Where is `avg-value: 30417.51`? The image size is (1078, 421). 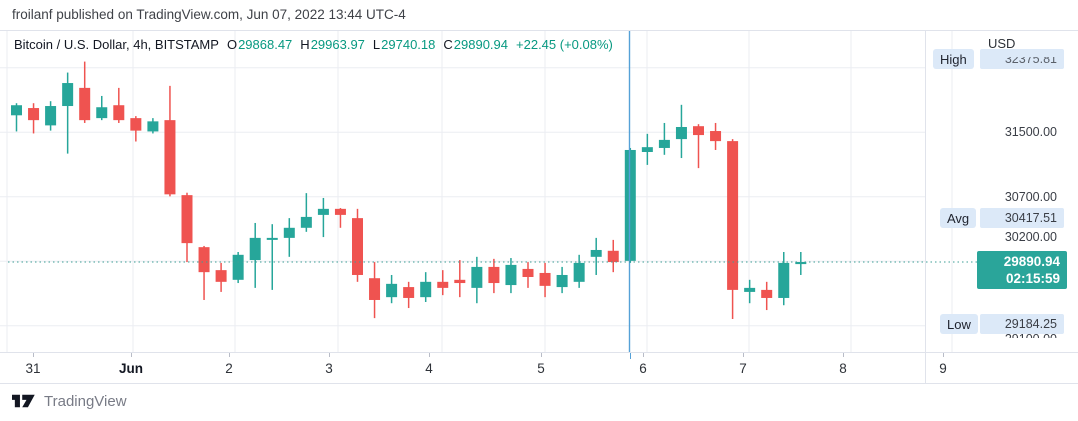
avg-value: 30417.51 is located at coordinates (1030, 218).